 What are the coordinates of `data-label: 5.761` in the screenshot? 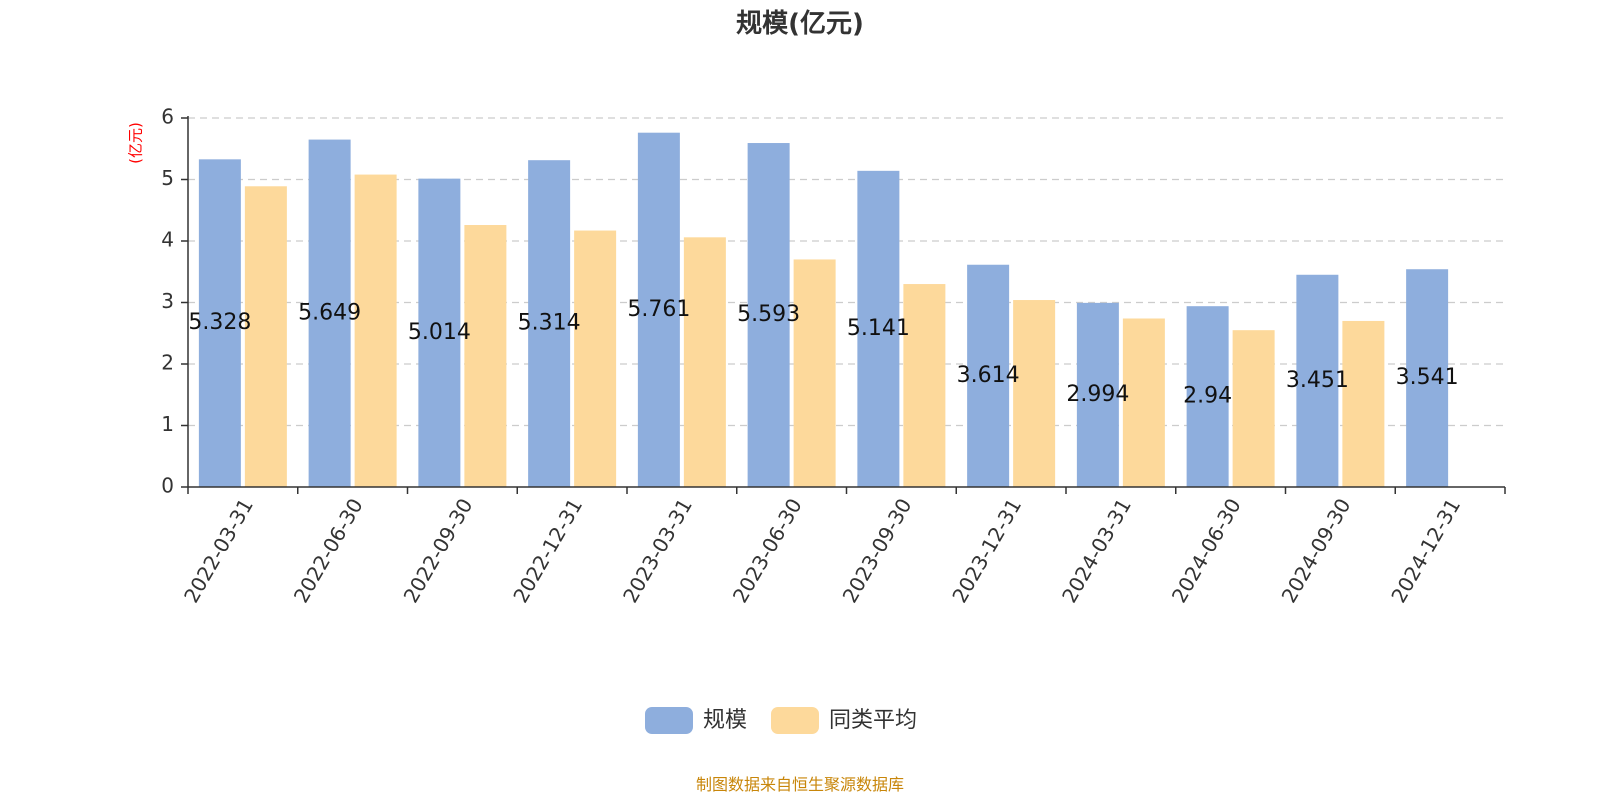 It's located at (658, 309).